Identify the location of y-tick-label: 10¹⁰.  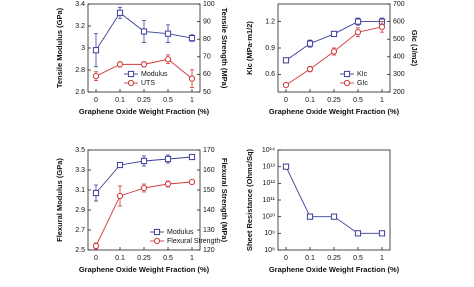
(268, 217).